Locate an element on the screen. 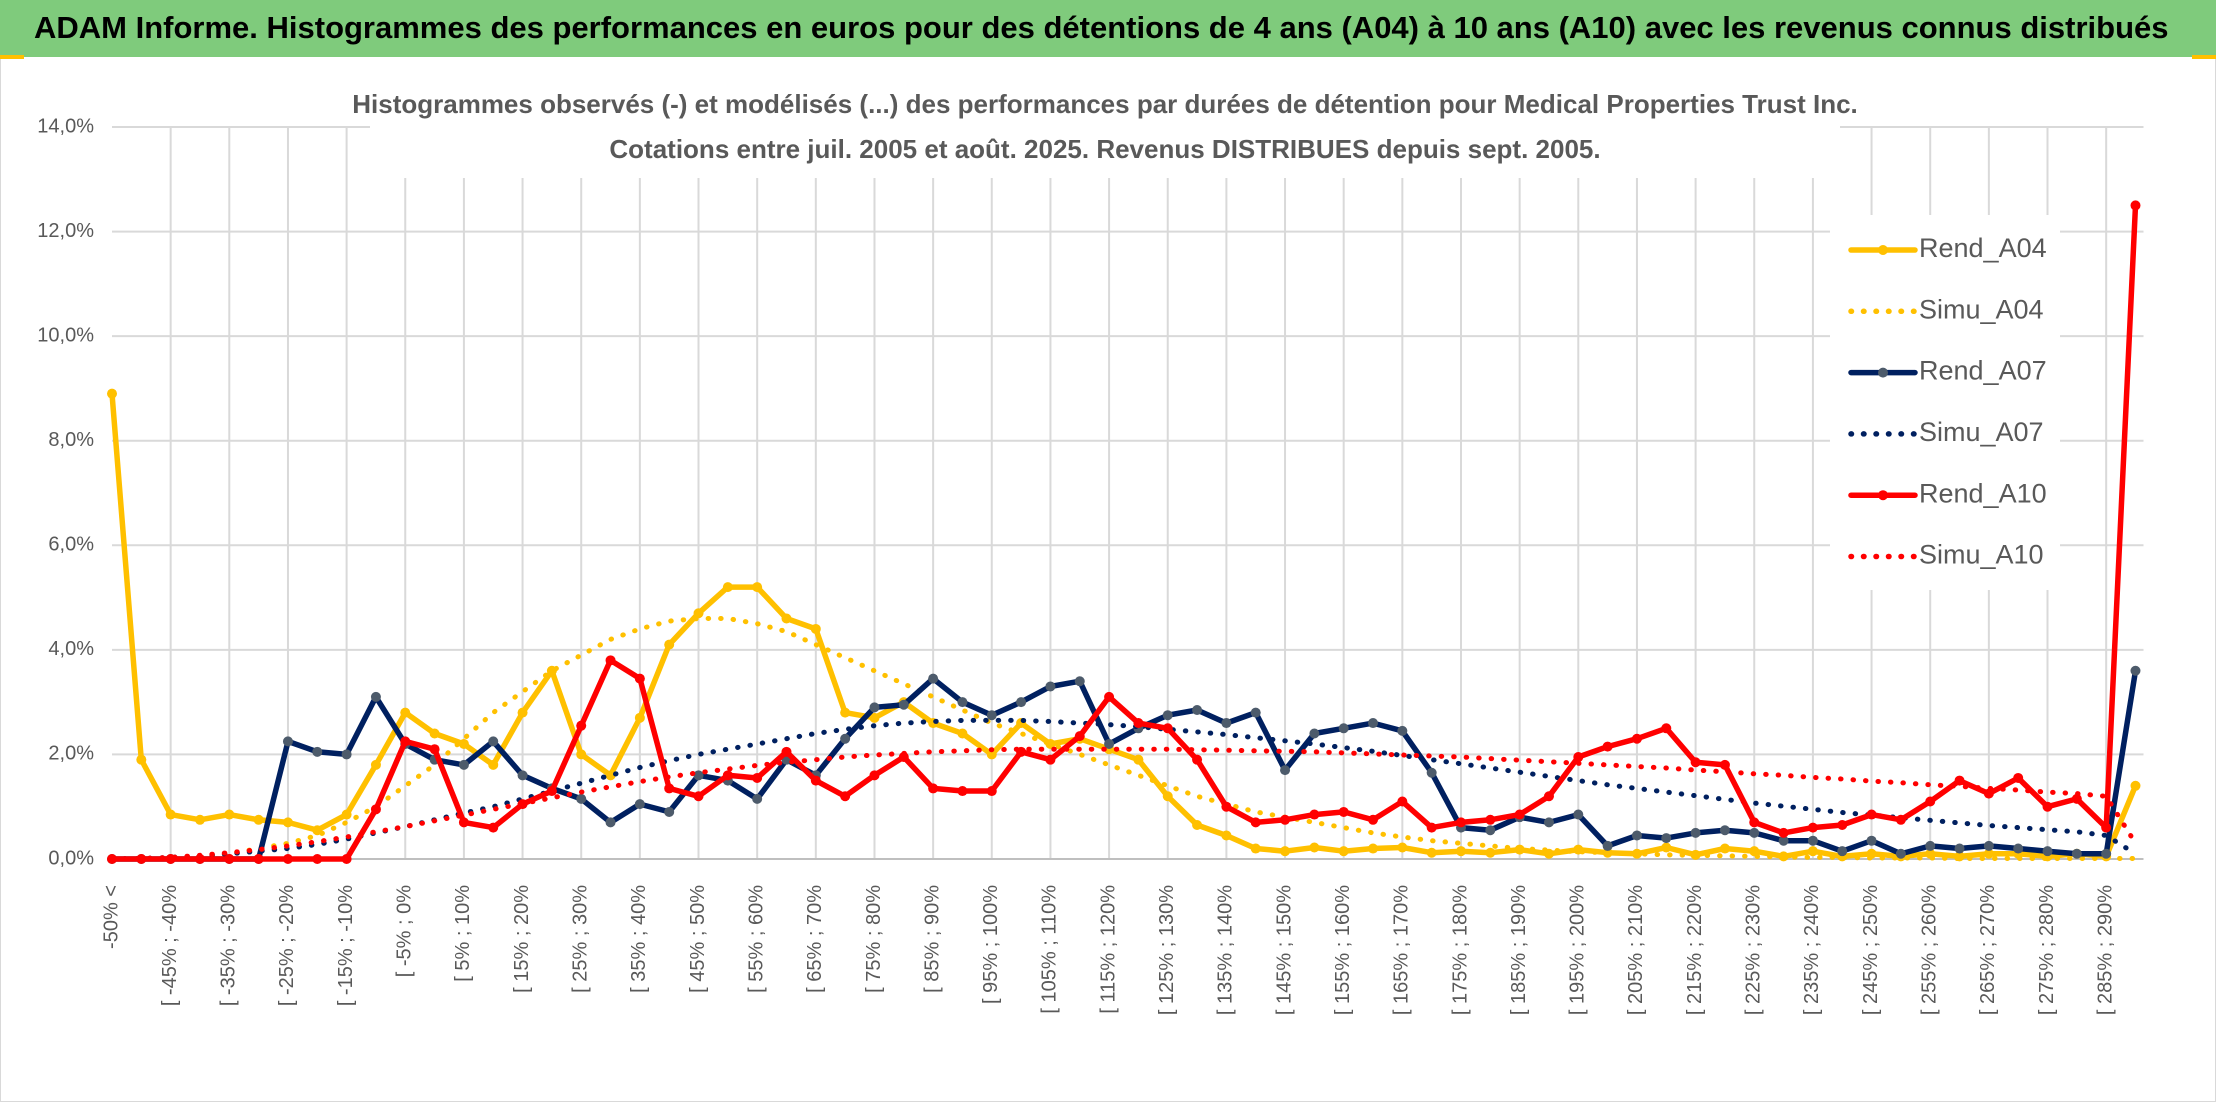 This screenshot has height=1107, width=2216. y-tick-label: 6,0% is located at coordinates (71, 545).